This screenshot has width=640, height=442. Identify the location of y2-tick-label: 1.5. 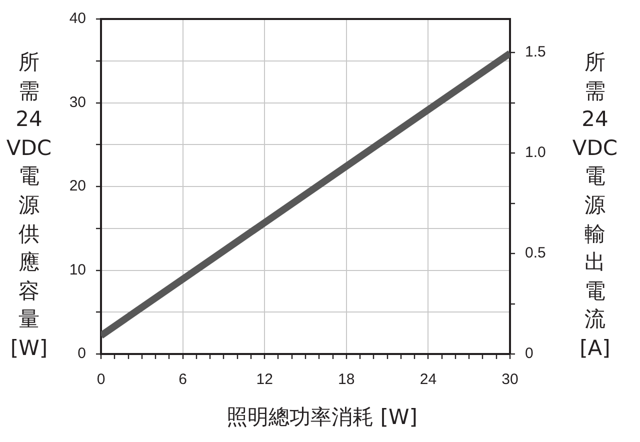
(535, 52).